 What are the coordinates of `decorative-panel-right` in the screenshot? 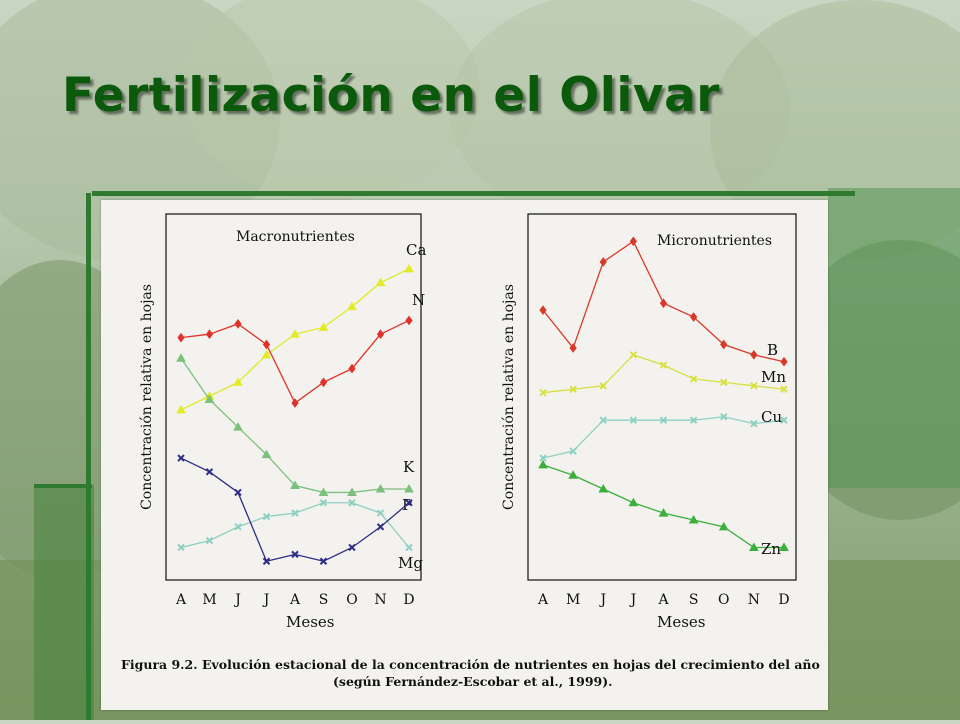 It's located at (894, 338).